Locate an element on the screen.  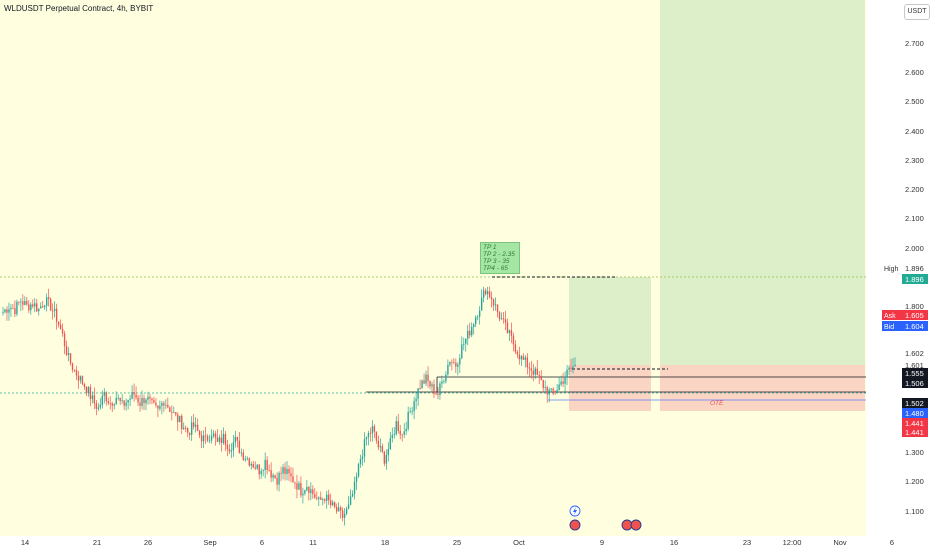
price-tag-value: 1.480 is located at coordinates (914, 413).